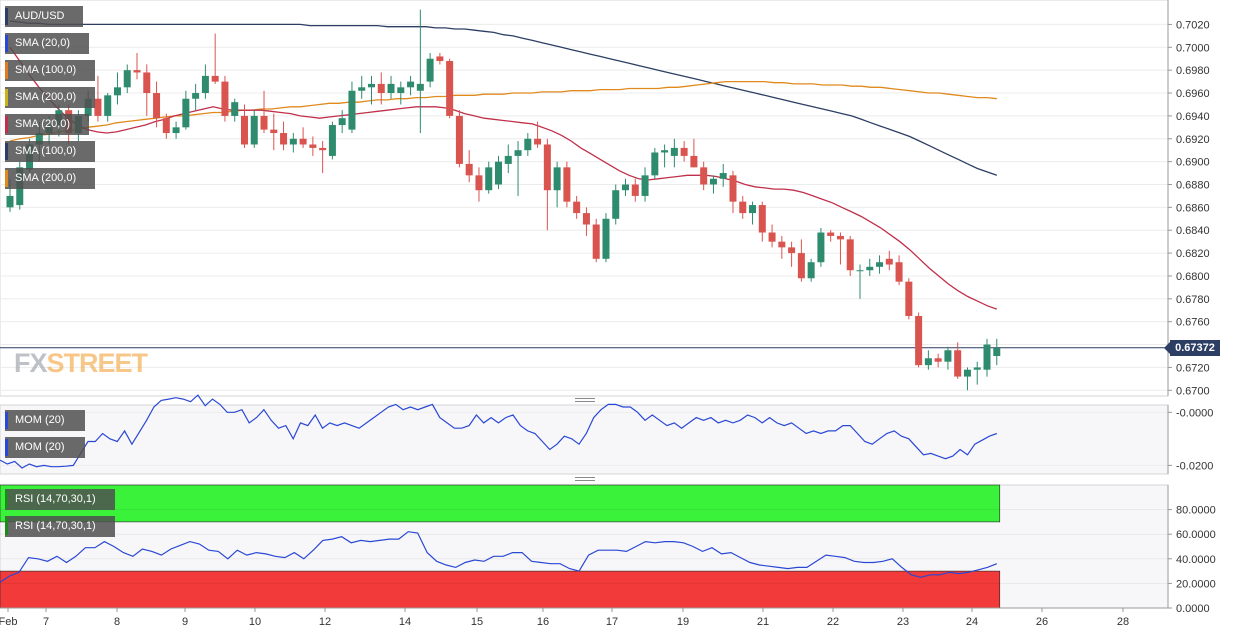  Describe the element at coordinates (1193, 185) in the screenshot. I see `price-tick-label: 0.6880` at that location.